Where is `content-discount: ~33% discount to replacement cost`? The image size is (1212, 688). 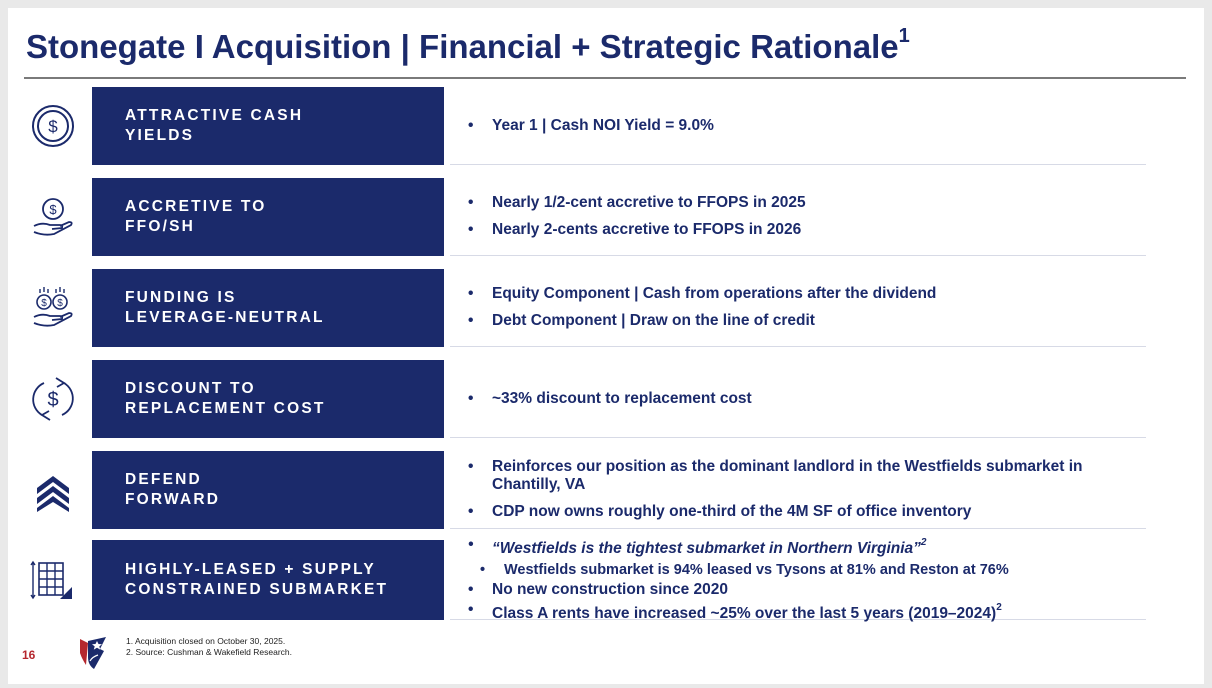
content-discount: ~33% discount to replacement cost is located at coordinates (798, 399).